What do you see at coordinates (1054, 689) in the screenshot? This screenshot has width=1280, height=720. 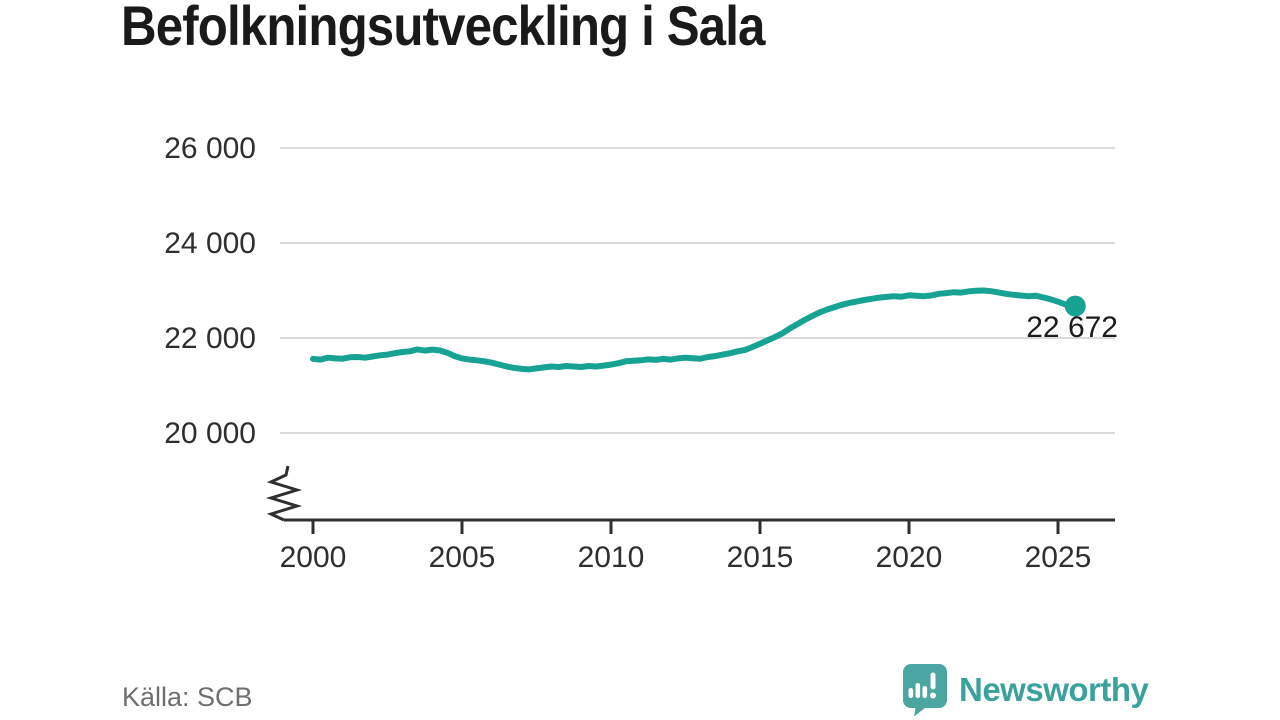 I see `brand-wordmark: Newsworthy` at bounding box center [1054, 689].